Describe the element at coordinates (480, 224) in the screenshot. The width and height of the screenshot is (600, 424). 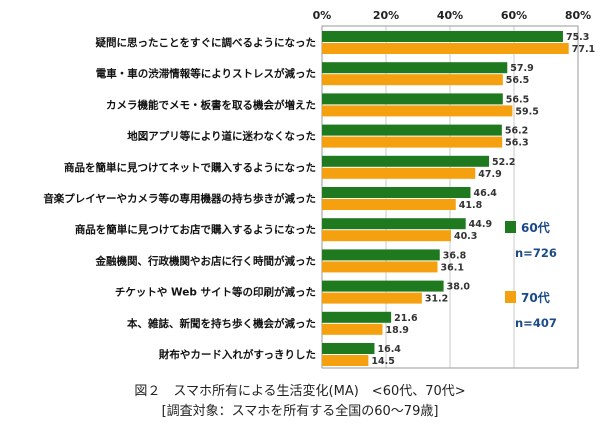
I see `data-label: 44.9` at that location.